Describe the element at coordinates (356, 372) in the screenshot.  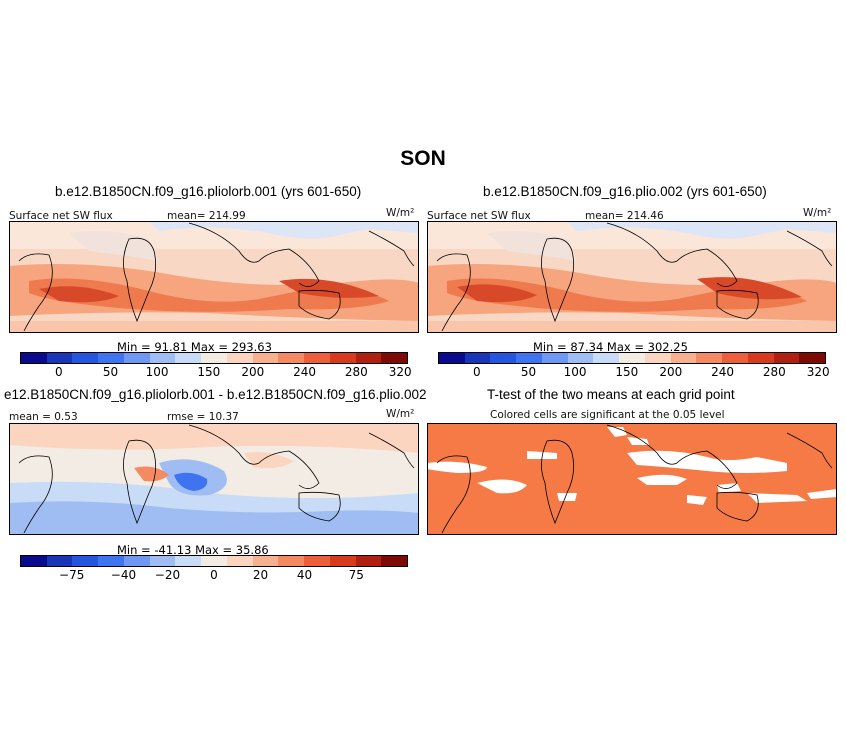
I see `colorbar-1-labels-tick: 280` at that location.